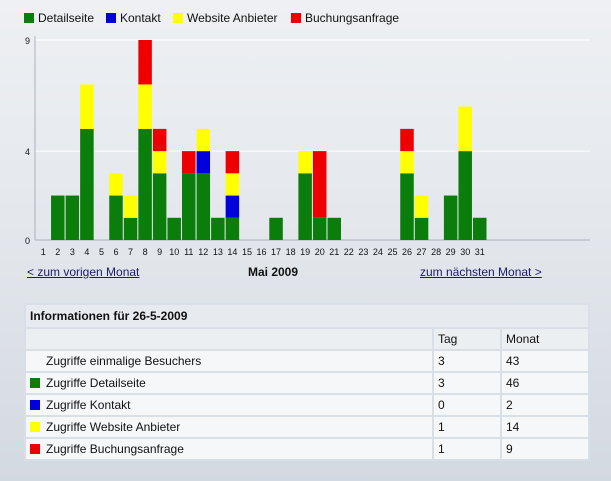  I want to click on y-tick-label: 4, so click(27, 152).